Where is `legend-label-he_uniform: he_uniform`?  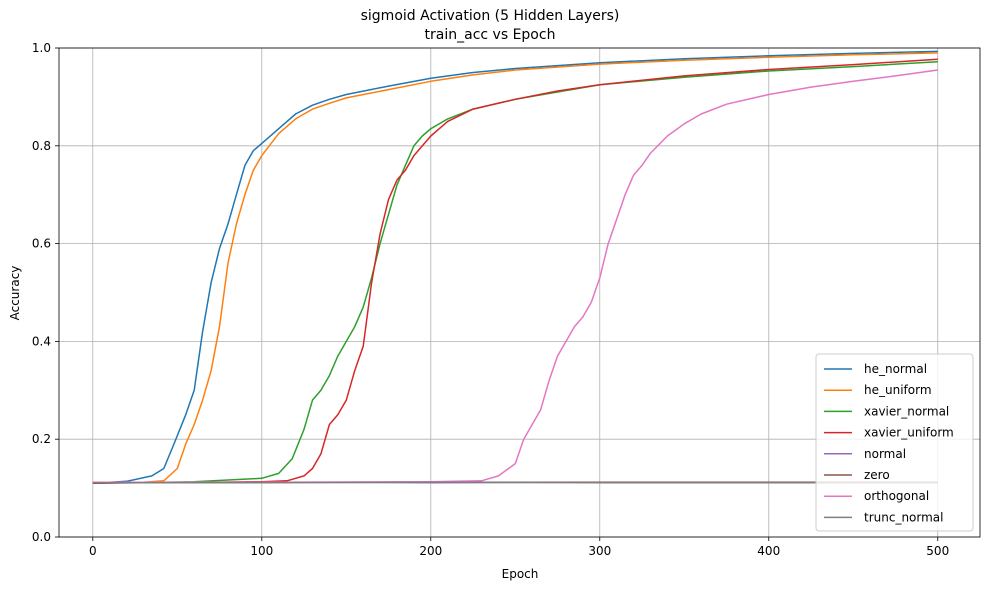 legend-label-he_uniform: he_uniform is located at coordinates (898, 390).